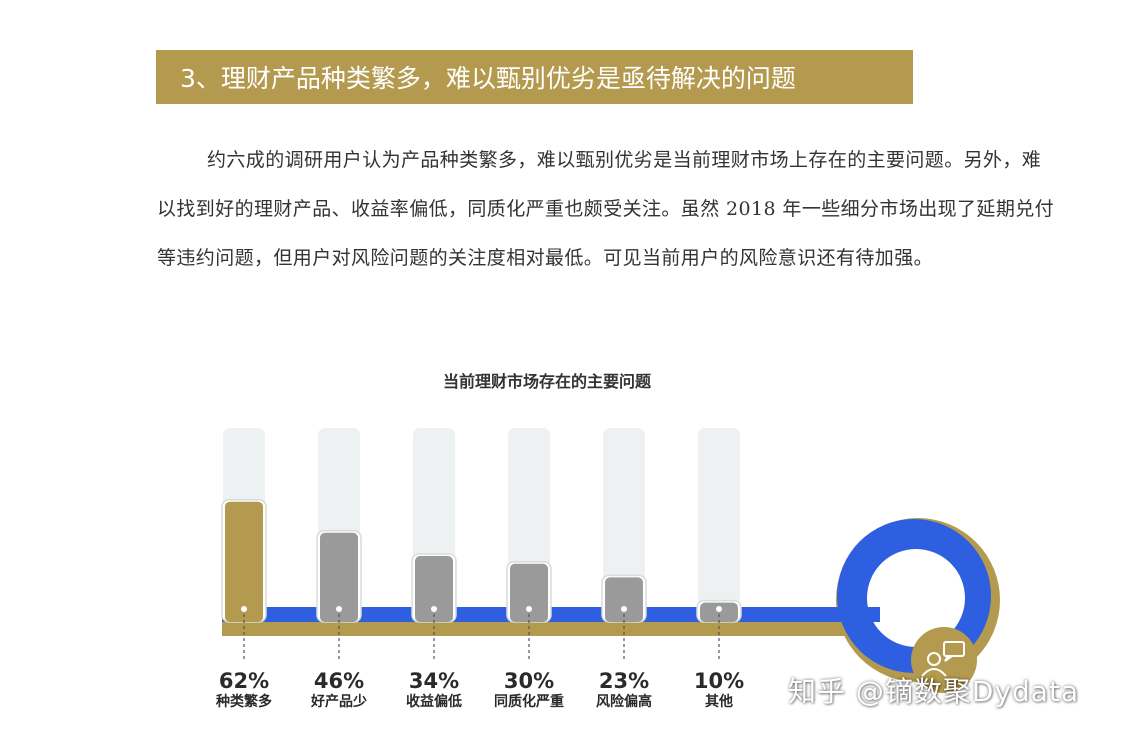  What do you see at coordinates (529, 701) in the screenshot?
I see `category-label: 同质化严重` at bounding box center [529, 701].